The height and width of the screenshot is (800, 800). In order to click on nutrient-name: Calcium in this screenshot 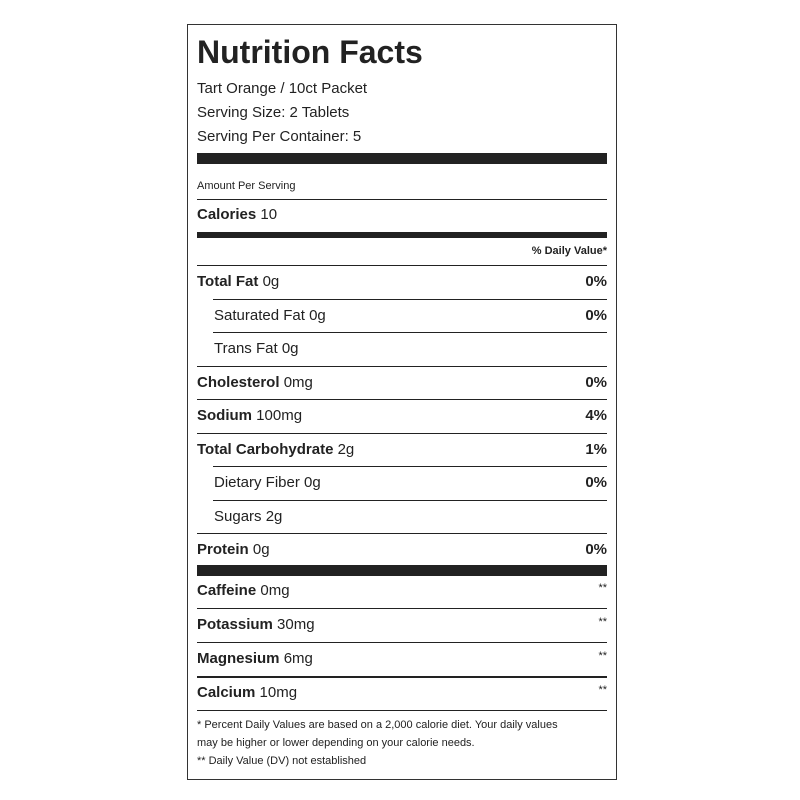, I will do `click(226, 692)`.